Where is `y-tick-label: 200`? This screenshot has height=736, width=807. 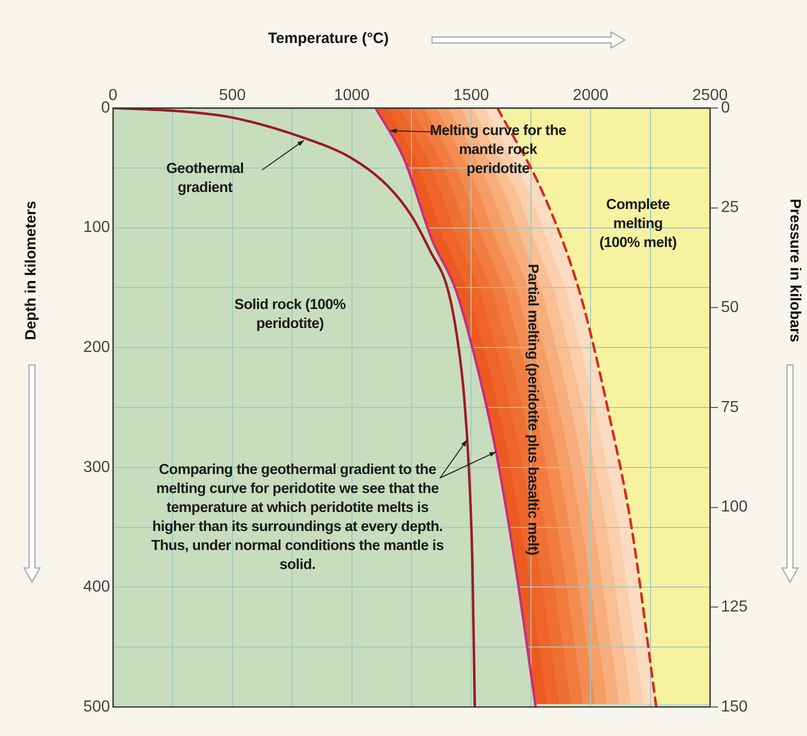
y-tick-label: 200 is located at coordinates (96, 347).